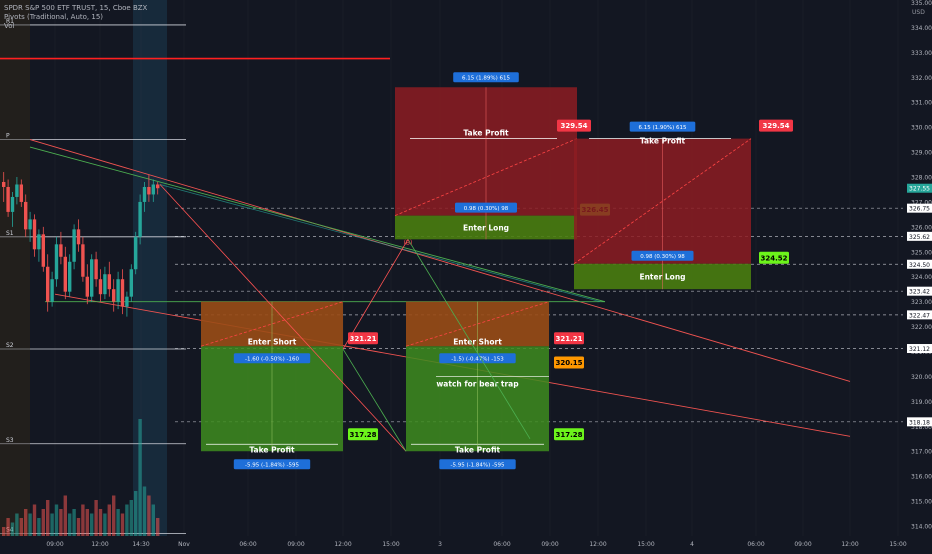 The width and height of the screenshot is (932, 554). I want to click on short-1-note: watch for bear trap, so click(477, 383).